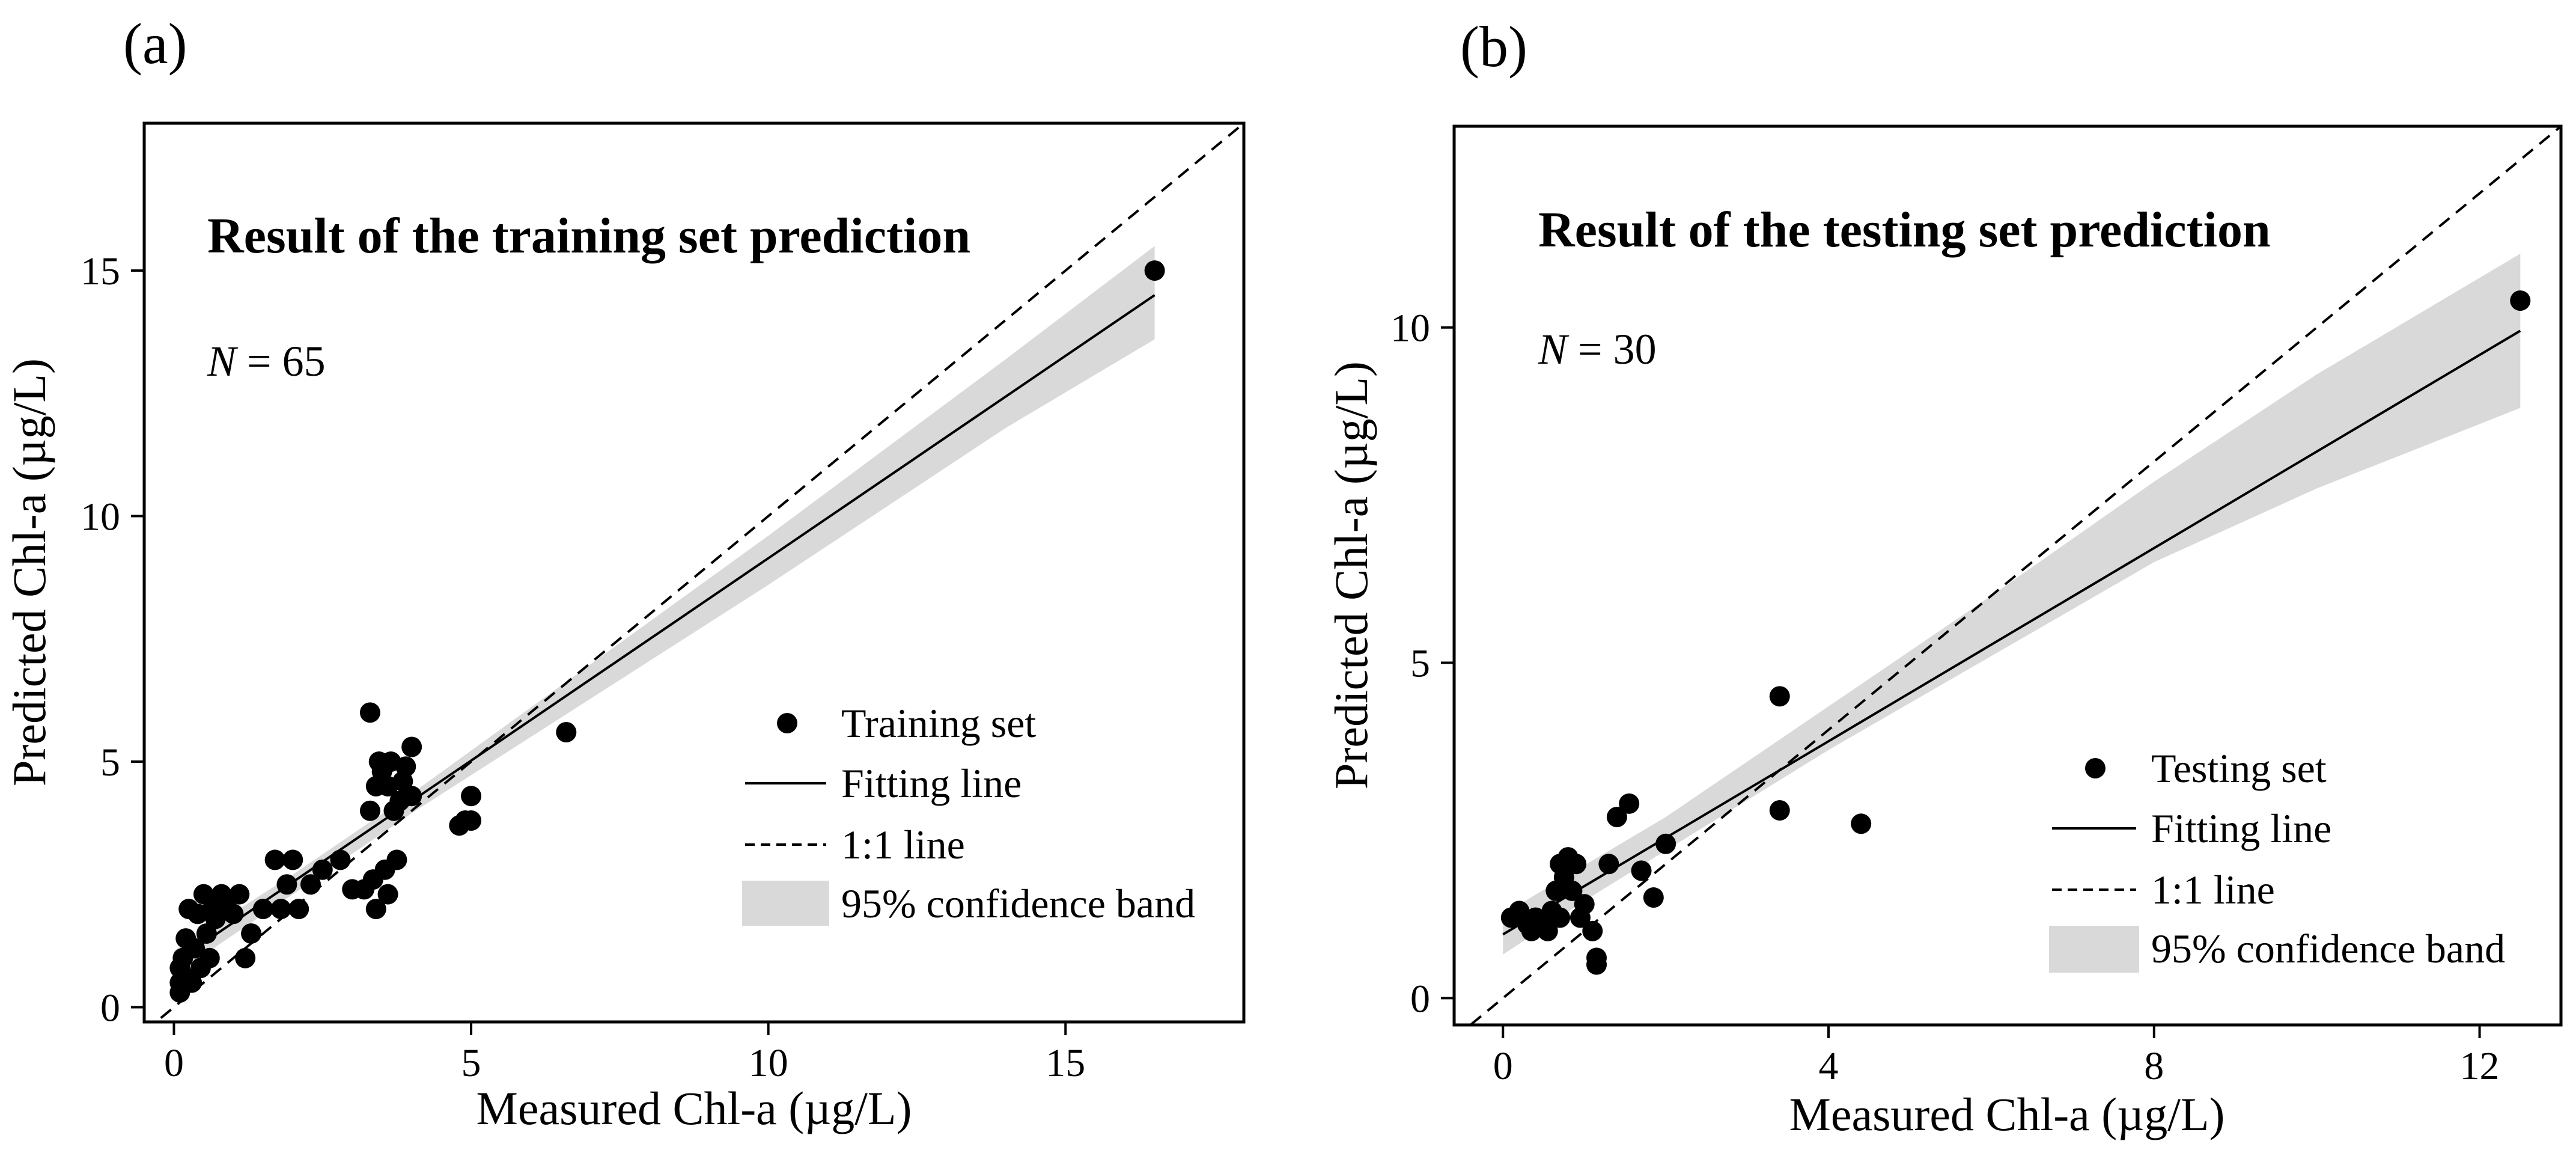 Image resolution: width=2576 pixels, height=1162 pixels. I want to click on x-tick-label: 15, so click(1065, 1063).